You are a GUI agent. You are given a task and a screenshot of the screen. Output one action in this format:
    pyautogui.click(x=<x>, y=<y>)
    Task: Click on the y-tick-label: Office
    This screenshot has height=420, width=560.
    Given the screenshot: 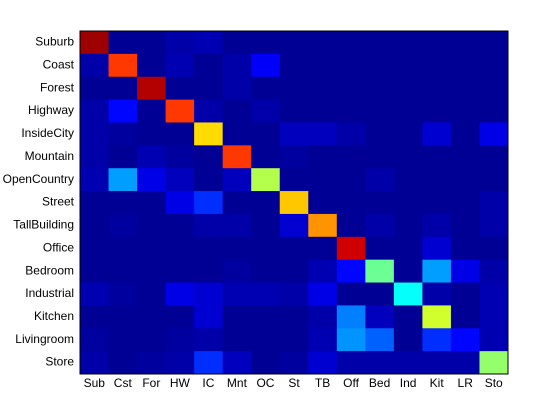 What is the action you would take?
    pyautogui.click(x=58, y=247)
    